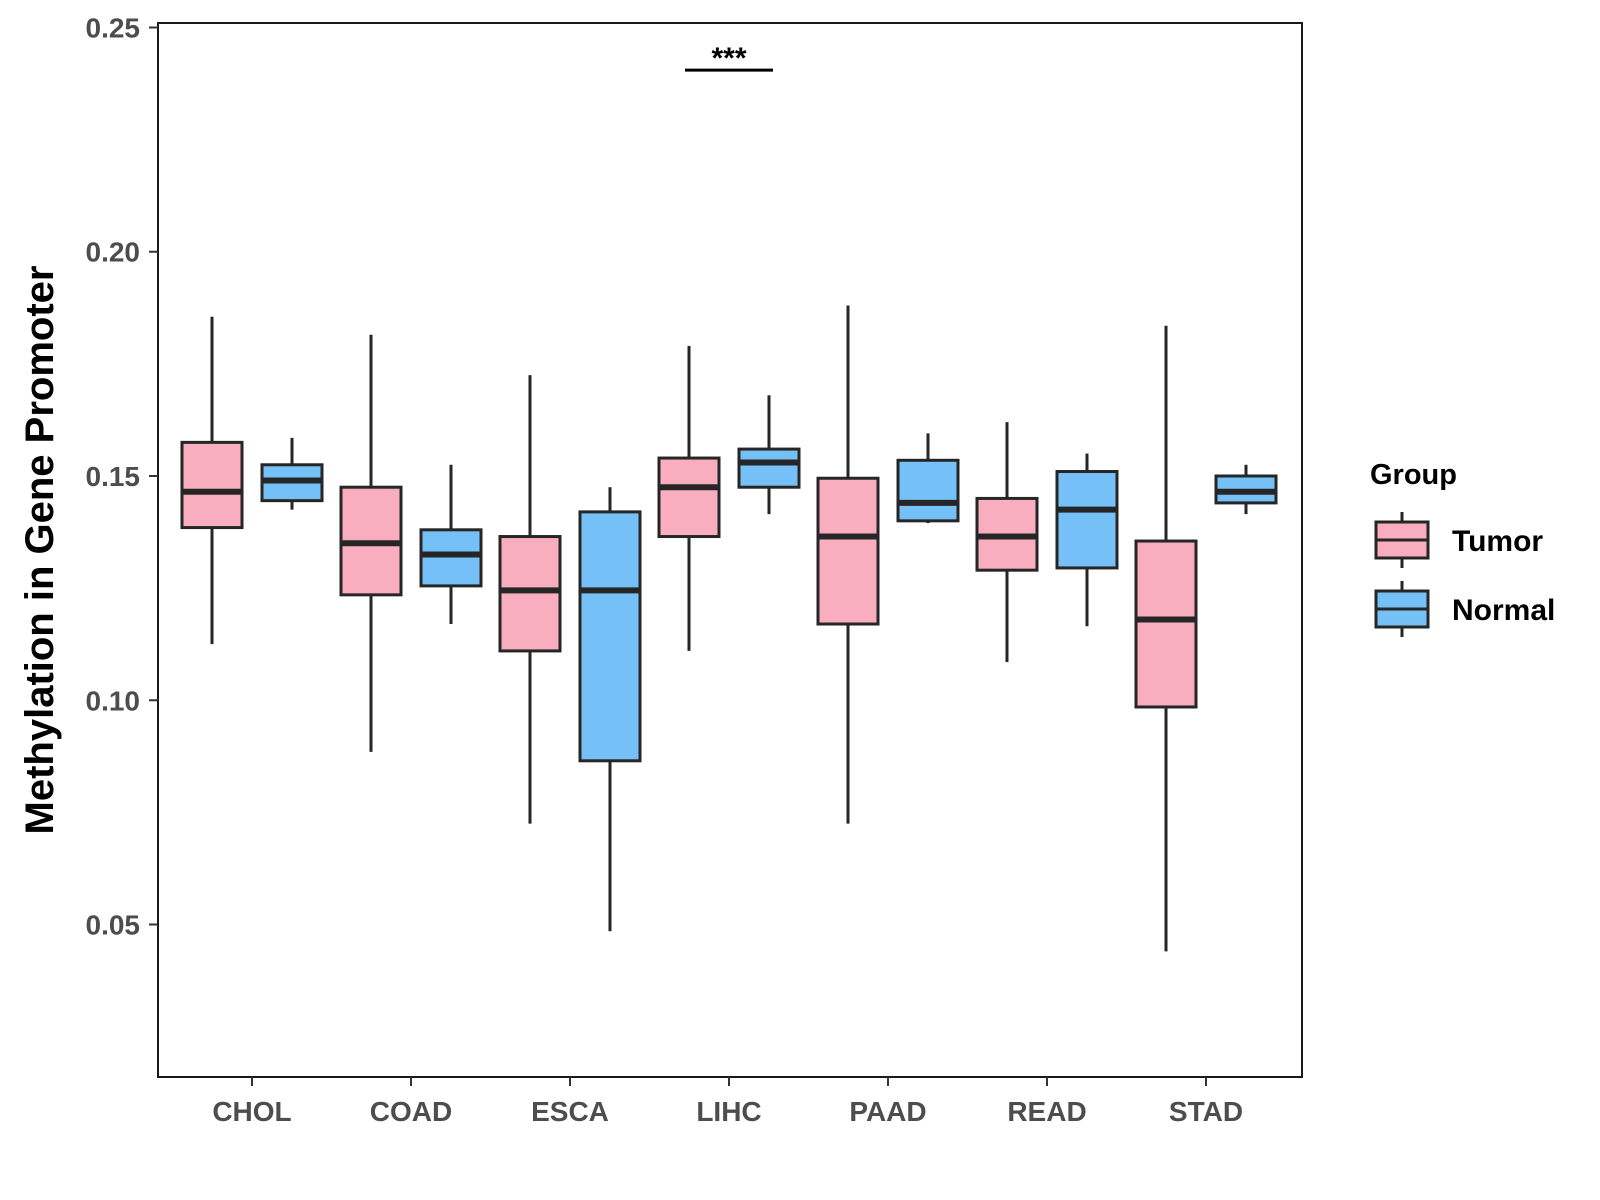 The height and width of the screenshot is (1200, 1600). I want to click on legend: Group Tumor Normal, so click(1462, 548).